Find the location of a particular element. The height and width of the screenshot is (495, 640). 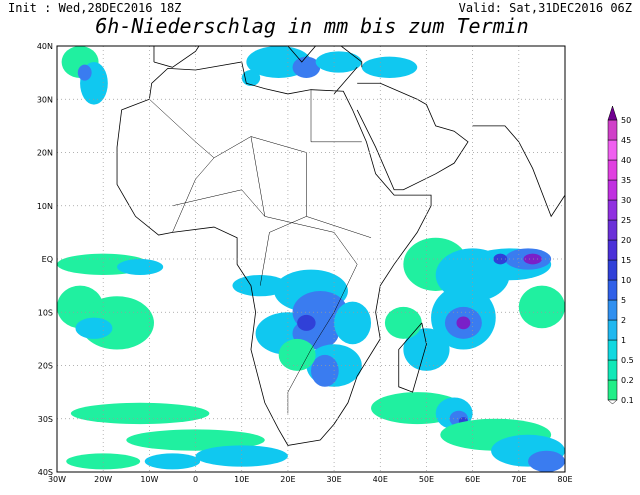

map-title: 6h-Niederschlag in mm bis zum Termin is located at coordinates (311, 26).